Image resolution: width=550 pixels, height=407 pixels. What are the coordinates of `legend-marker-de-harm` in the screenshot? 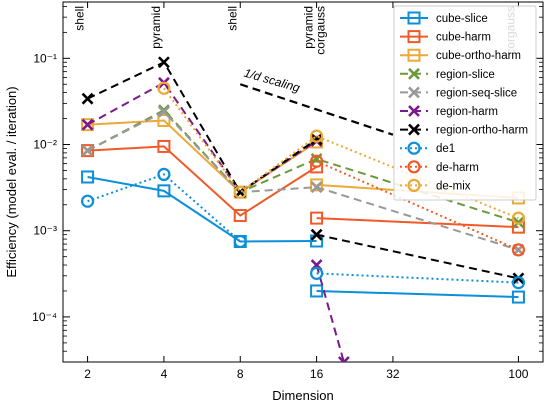 It's located at (414, 167).